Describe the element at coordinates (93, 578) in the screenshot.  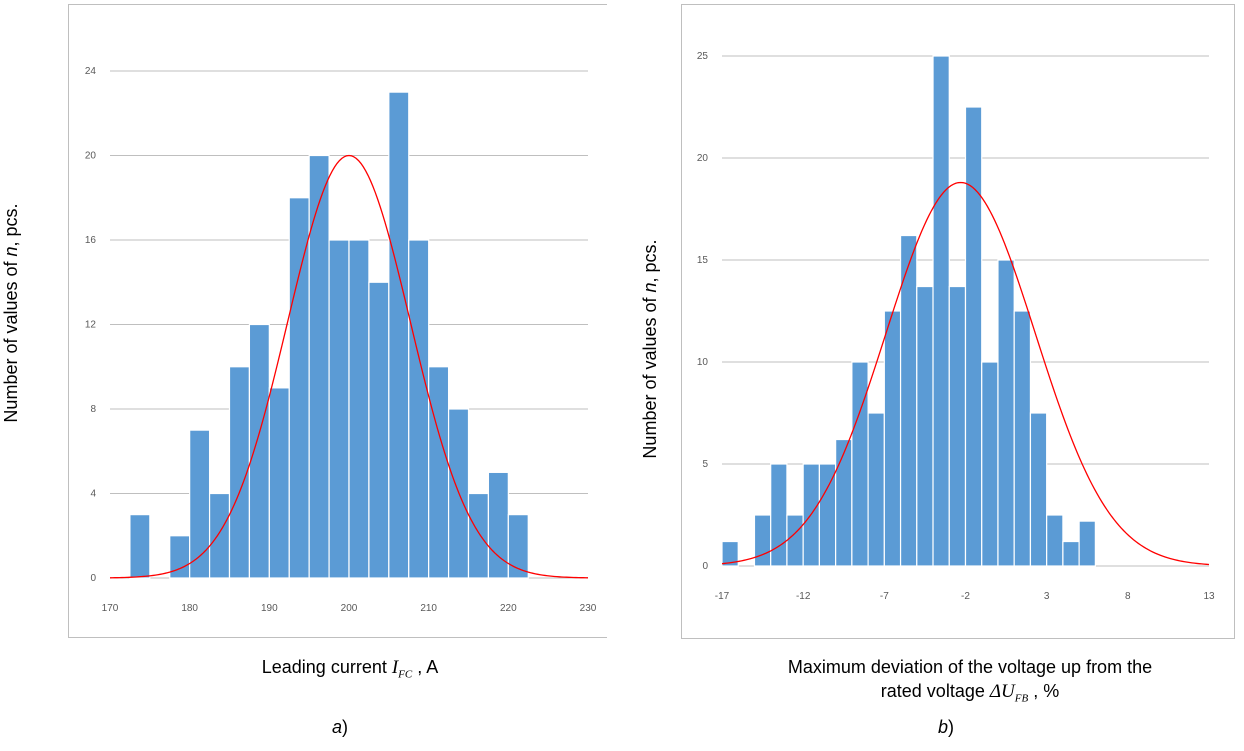
I see `chart-a-y-tick-label: 0` at that location.